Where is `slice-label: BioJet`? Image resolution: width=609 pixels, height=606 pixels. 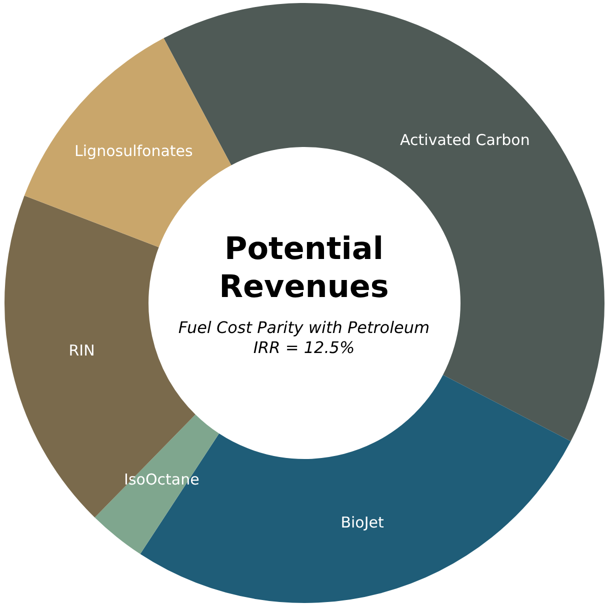 slice-label: BioJet is located at coordinates (362, 522).